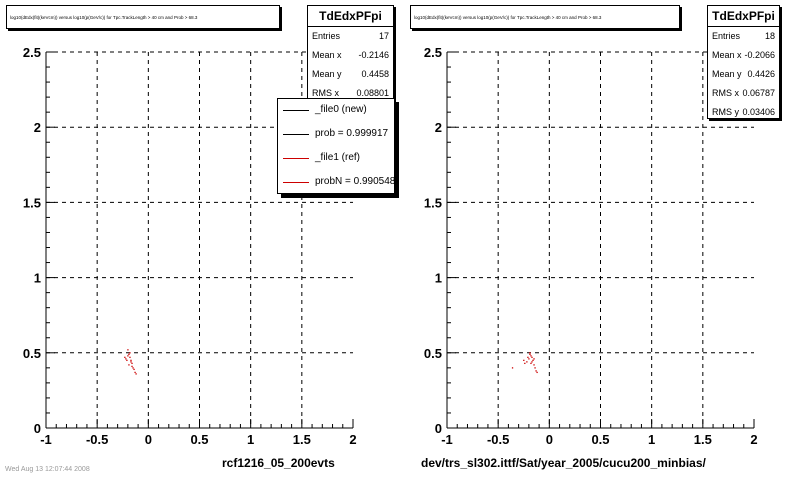  Describe the element at coordinates (278, 463) in the screenshot. I see `panel-1-footer: rcf1216_05_200evts` at that location.